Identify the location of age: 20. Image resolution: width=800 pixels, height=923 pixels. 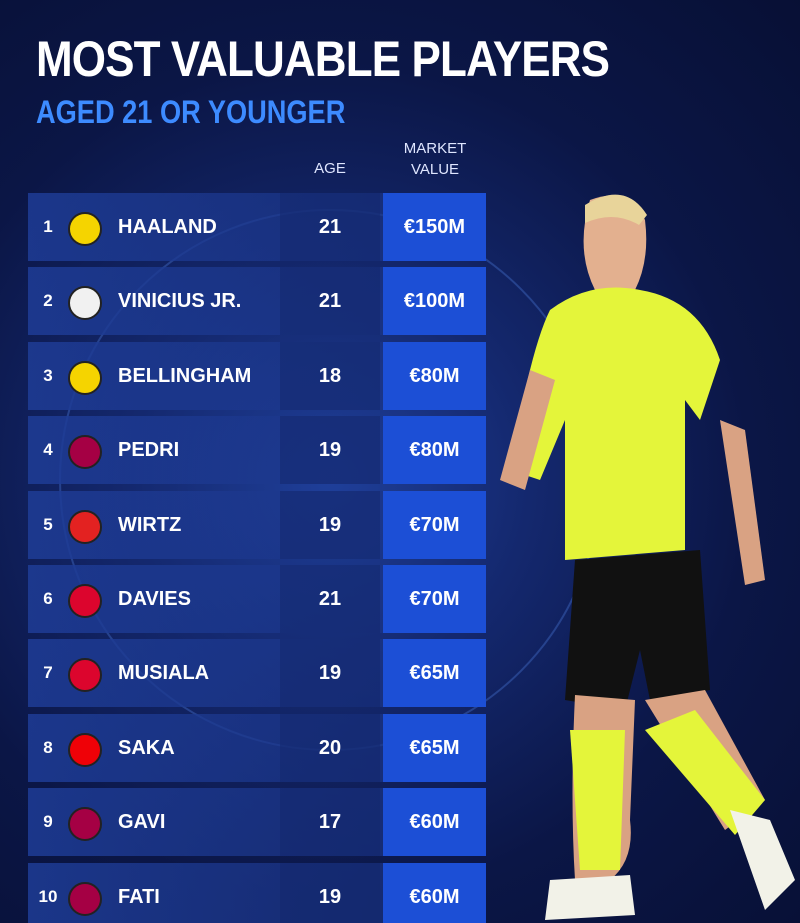
(330, 747).